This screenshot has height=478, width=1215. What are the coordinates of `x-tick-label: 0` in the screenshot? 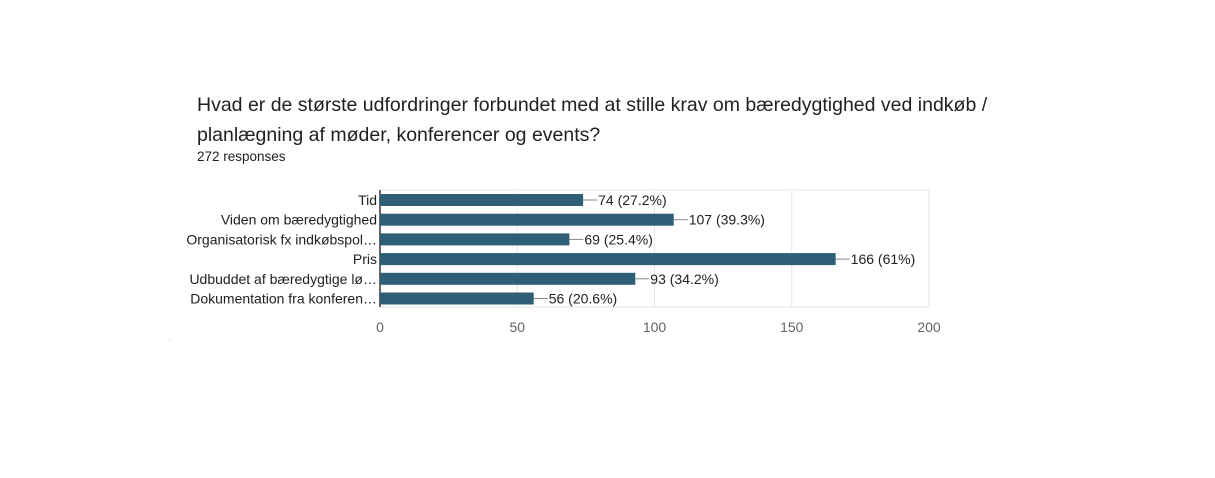 It's located at (380, 327).